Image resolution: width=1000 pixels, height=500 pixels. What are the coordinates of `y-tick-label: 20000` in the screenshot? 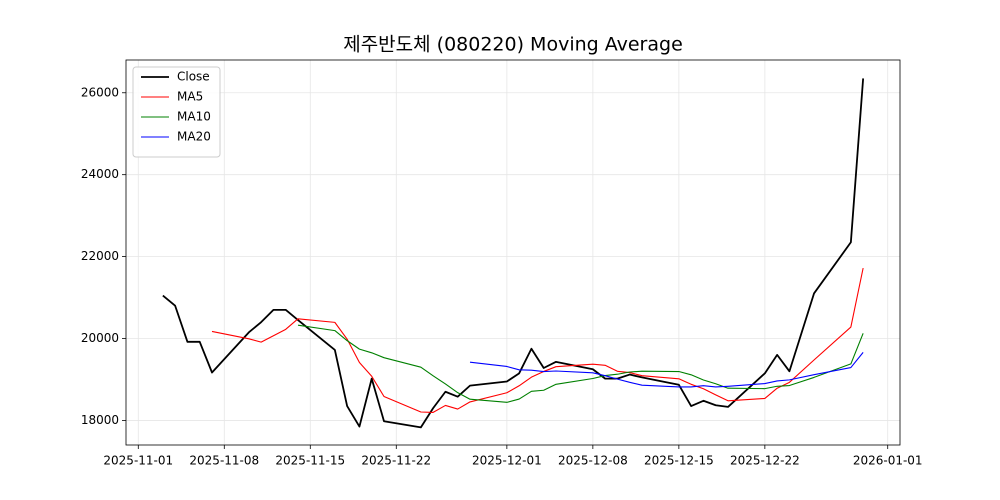 It's located at (100, 338).